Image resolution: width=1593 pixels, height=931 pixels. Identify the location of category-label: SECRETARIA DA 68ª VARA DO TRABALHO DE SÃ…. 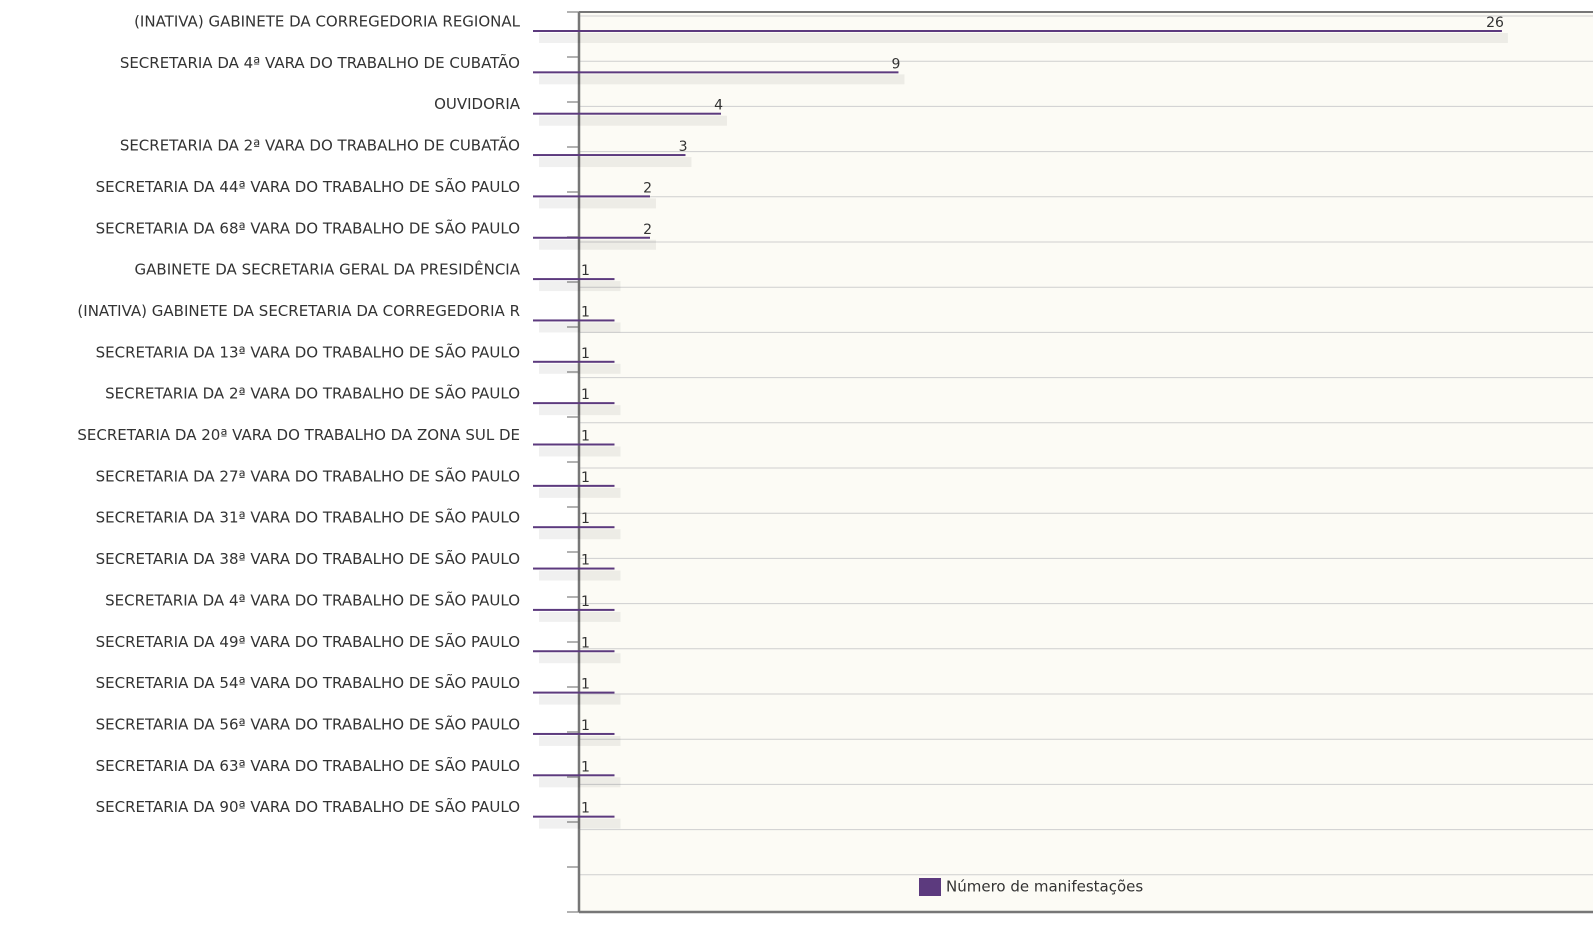
(308, 227).